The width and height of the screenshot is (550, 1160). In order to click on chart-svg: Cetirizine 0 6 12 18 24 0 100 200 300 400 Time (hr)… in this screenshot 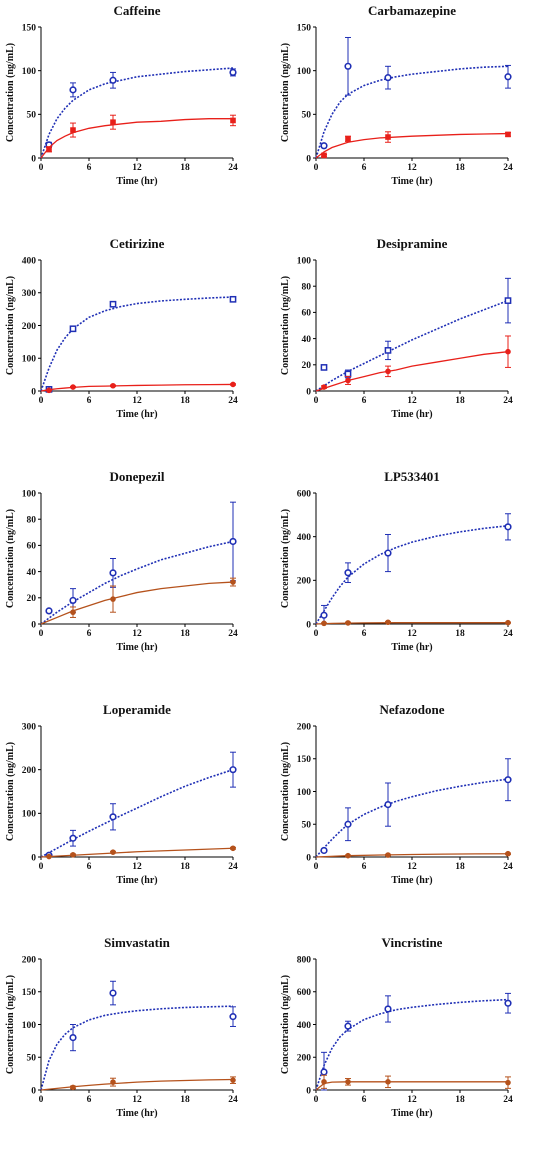, I will do `click(121, 328)`.